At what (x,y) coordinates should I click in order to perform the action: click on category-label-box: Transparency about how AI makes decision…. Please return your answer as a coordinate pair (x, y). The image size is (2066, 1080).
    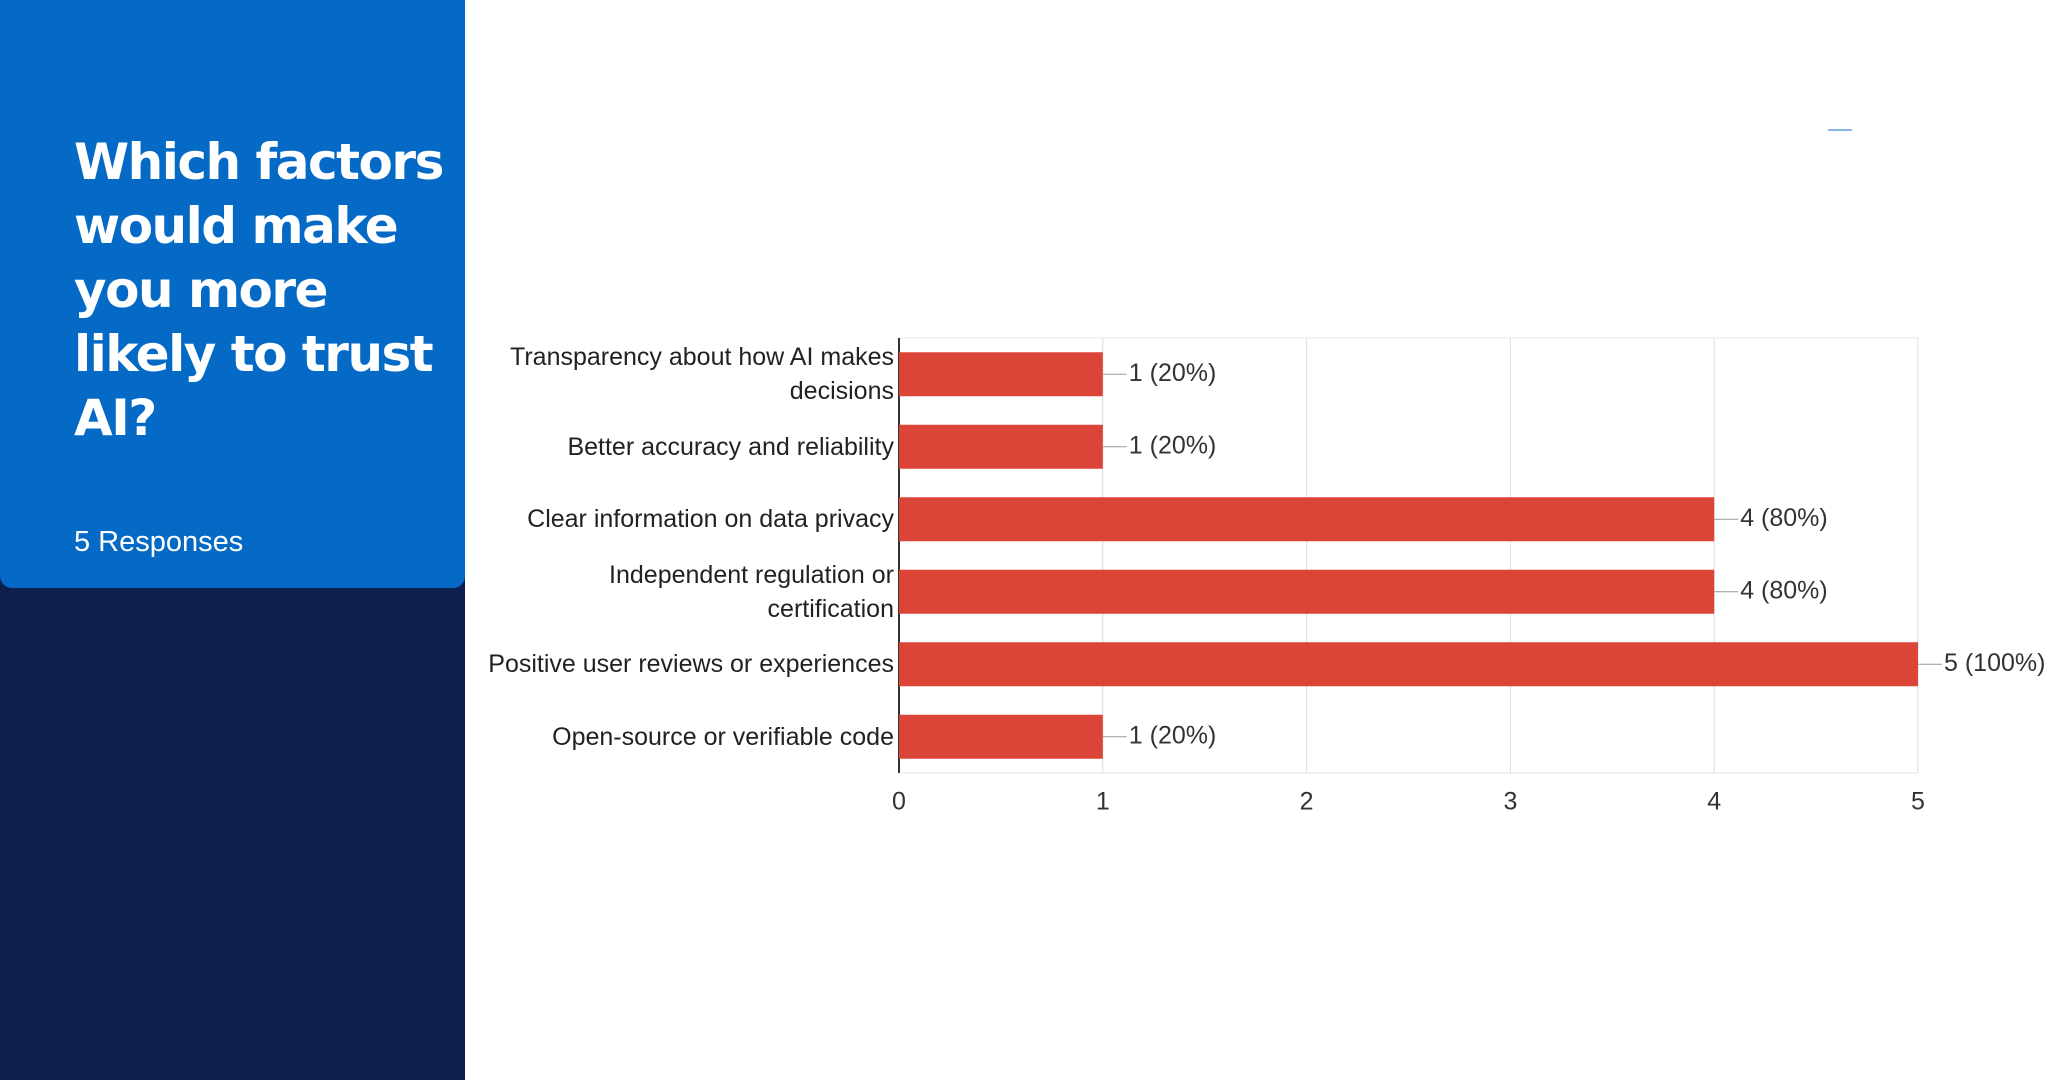
    Looking at the image, I should click on (702, 374).